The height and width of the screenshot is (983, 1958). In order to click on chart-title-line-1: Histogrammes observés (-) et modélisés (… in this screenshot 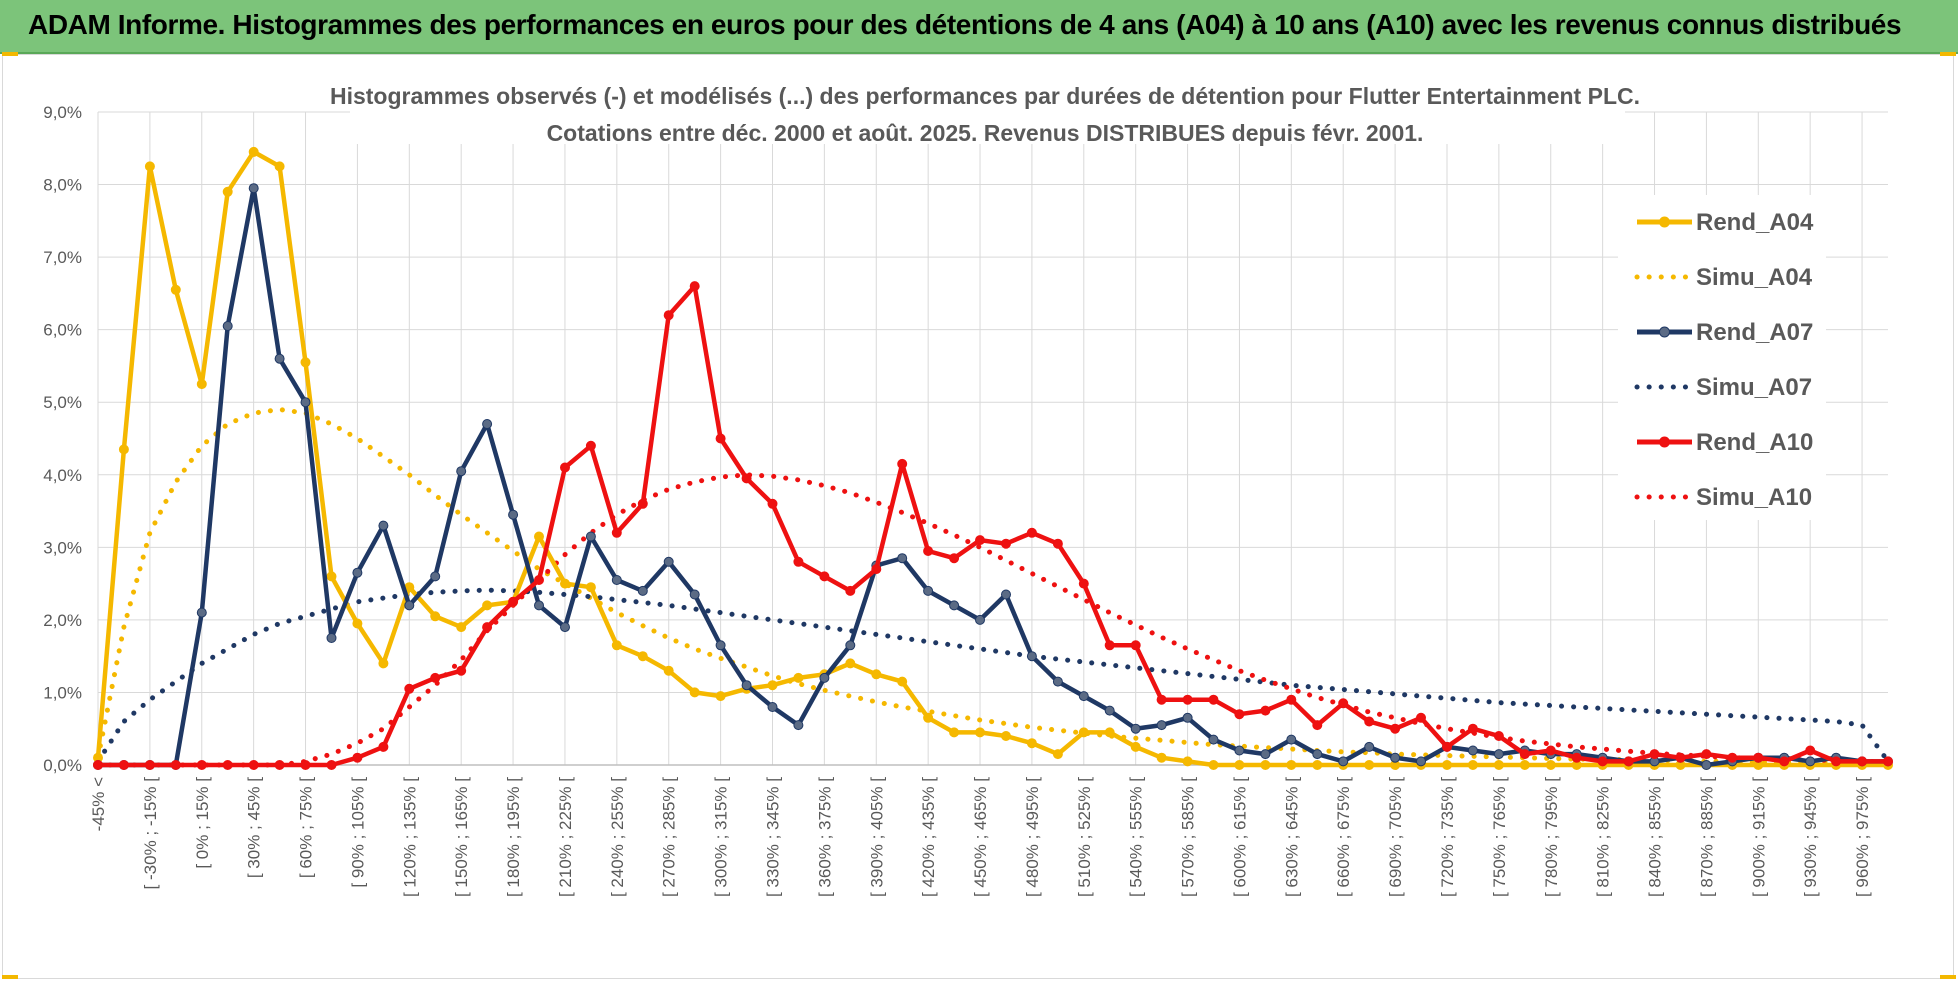, I will do `click(985, 96)`.